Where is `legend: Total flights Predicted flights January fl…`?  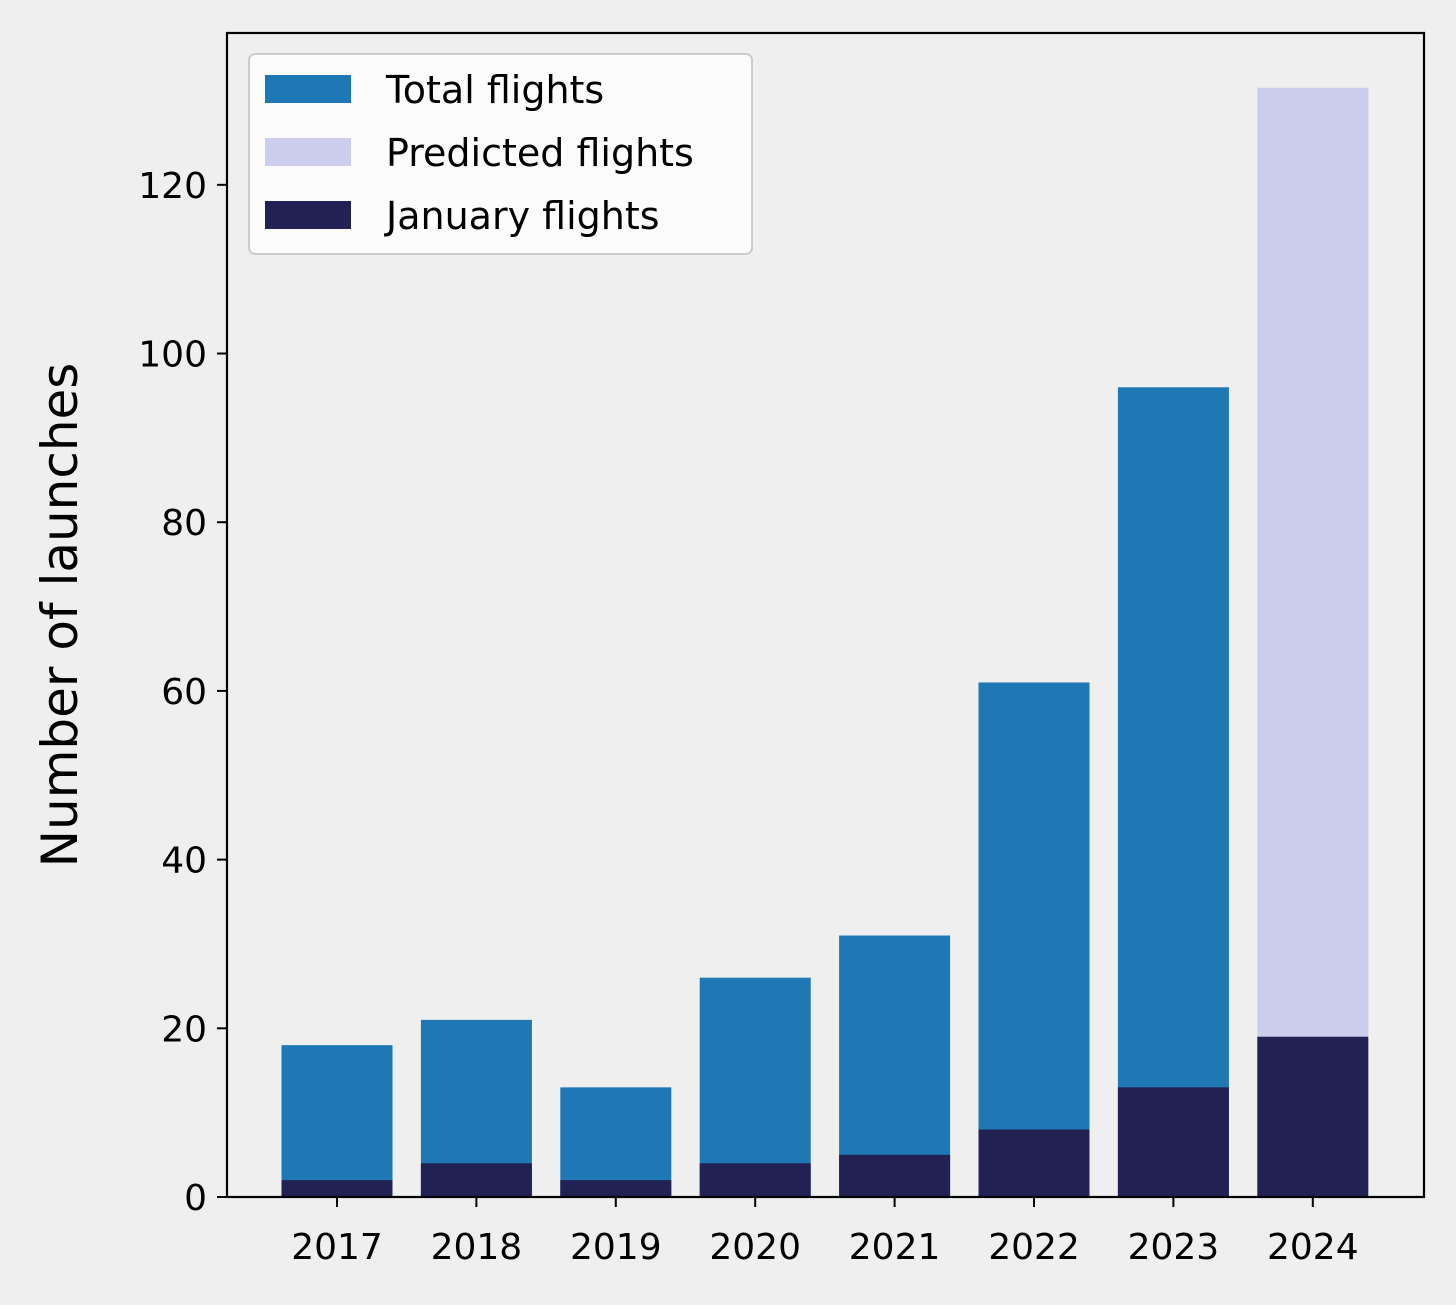 legend: Total flights Predicted flights January fl… is located at coordinates (500, 154).